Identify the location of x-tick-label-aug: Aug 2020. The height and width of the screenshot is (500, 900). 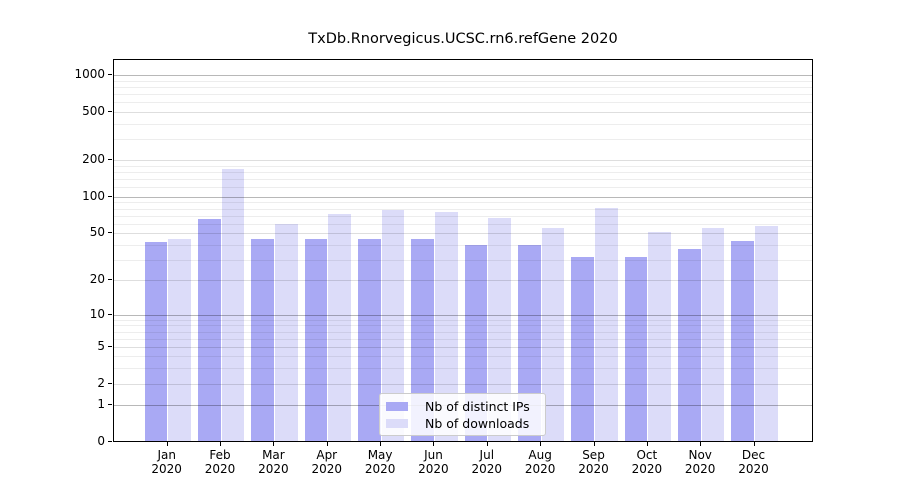
(540, 462).